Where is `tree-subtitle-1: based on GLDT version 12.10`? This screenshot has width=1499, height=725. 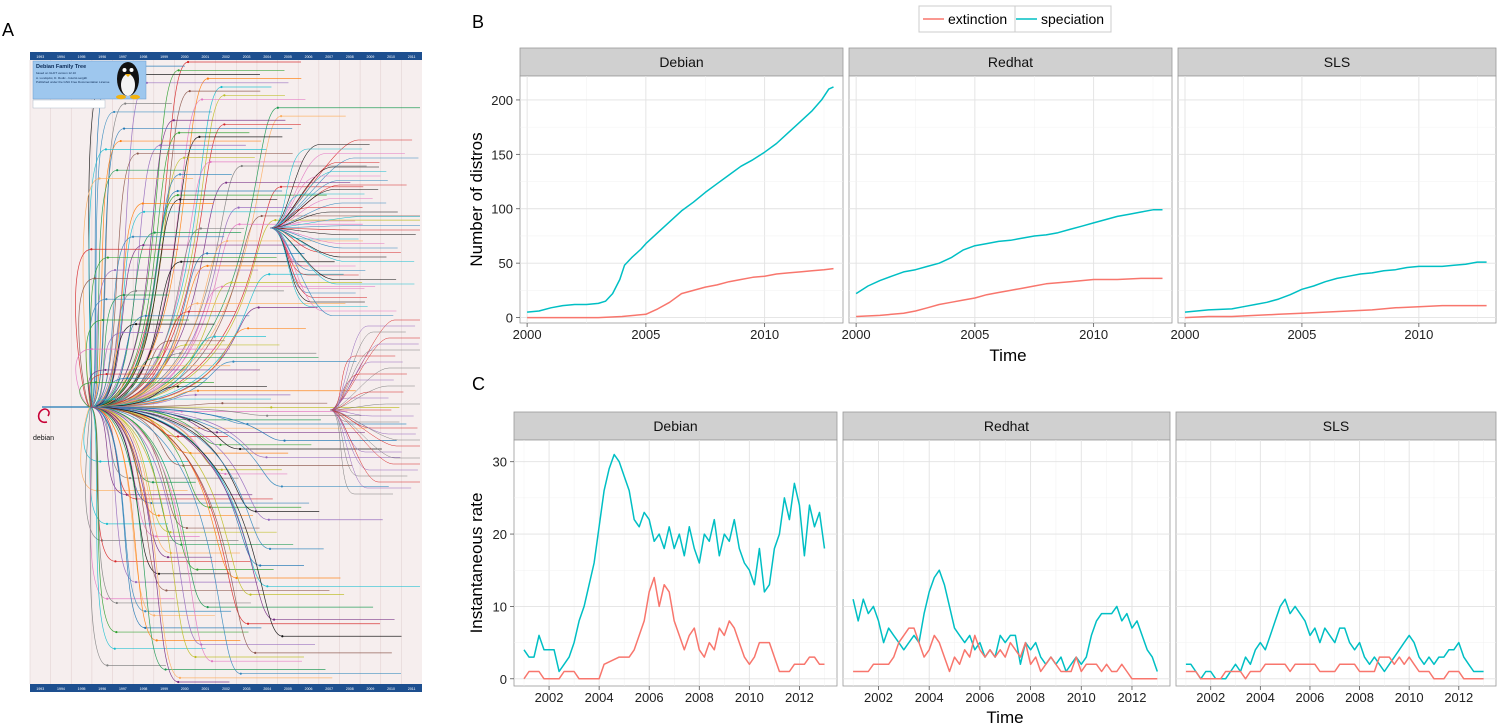
tree-subtitle-1: based on GLDT version 12.10 is located at coordinates (56, 73).